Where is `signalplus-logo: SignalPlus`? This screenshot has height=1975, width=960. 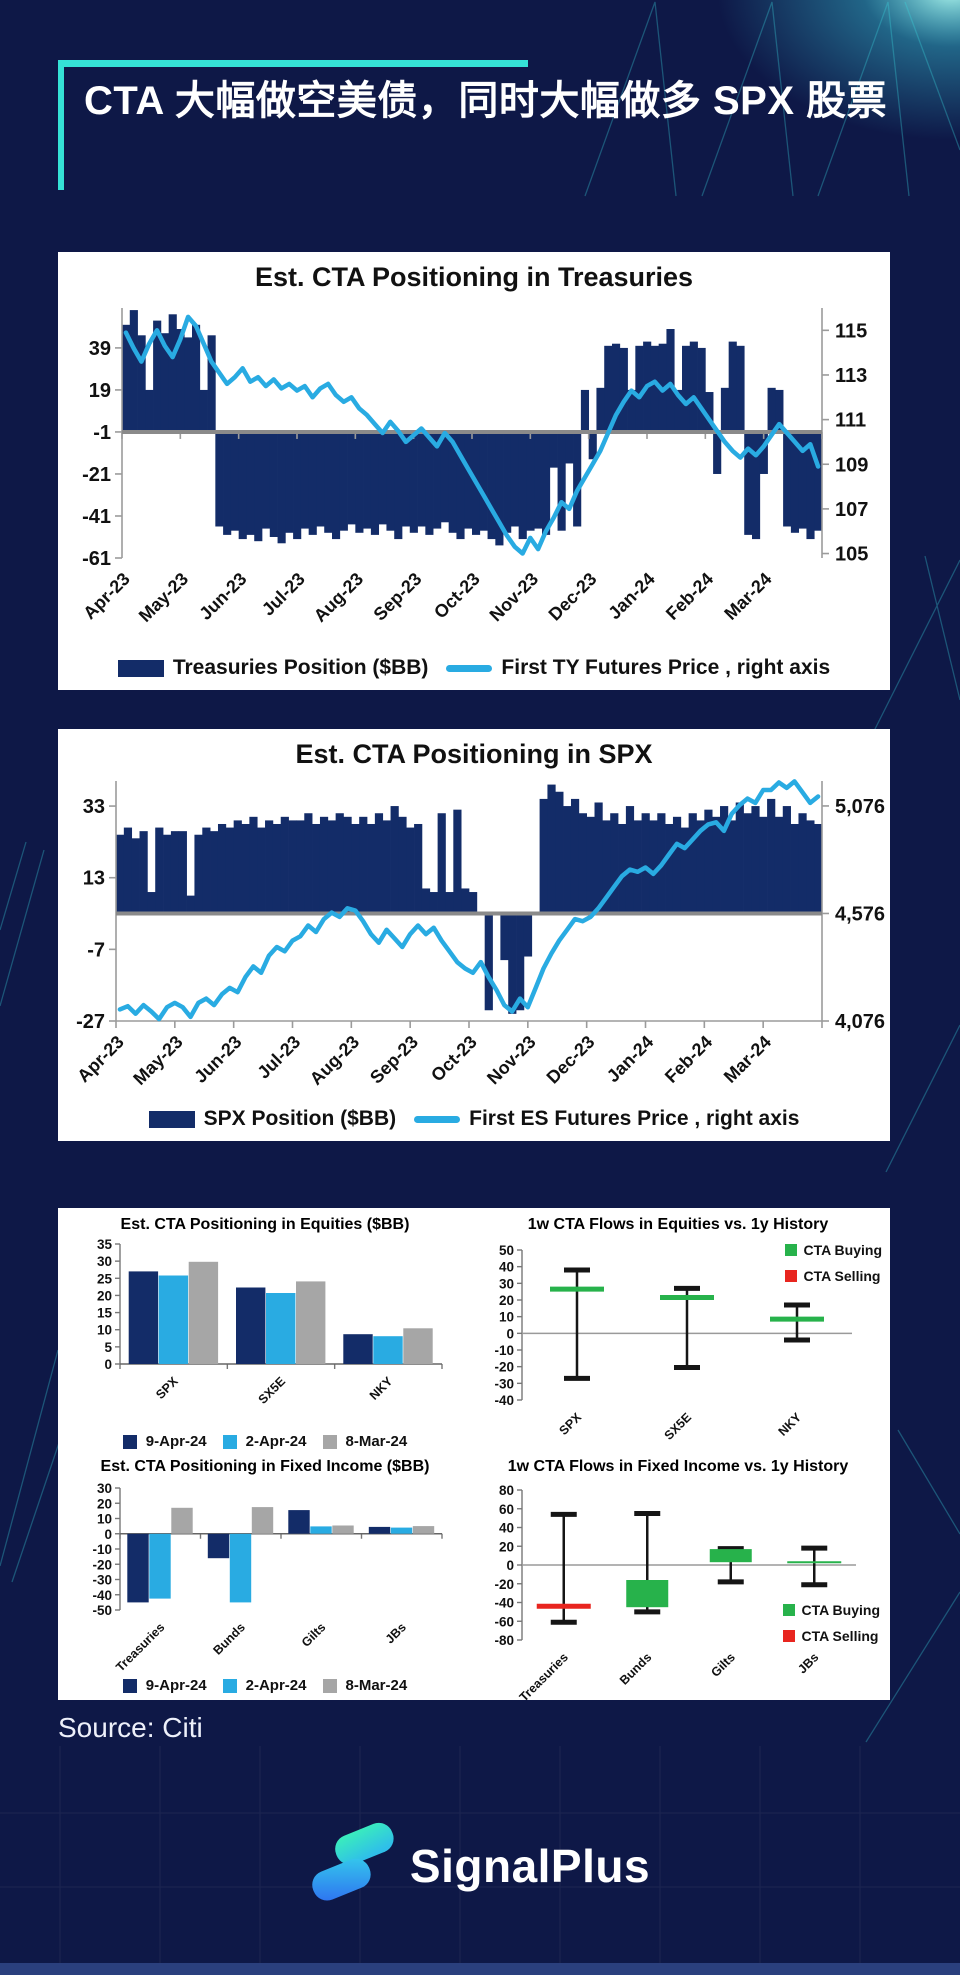
signalplus-logo: SignalPlus is located at coordinates (480, 1866).